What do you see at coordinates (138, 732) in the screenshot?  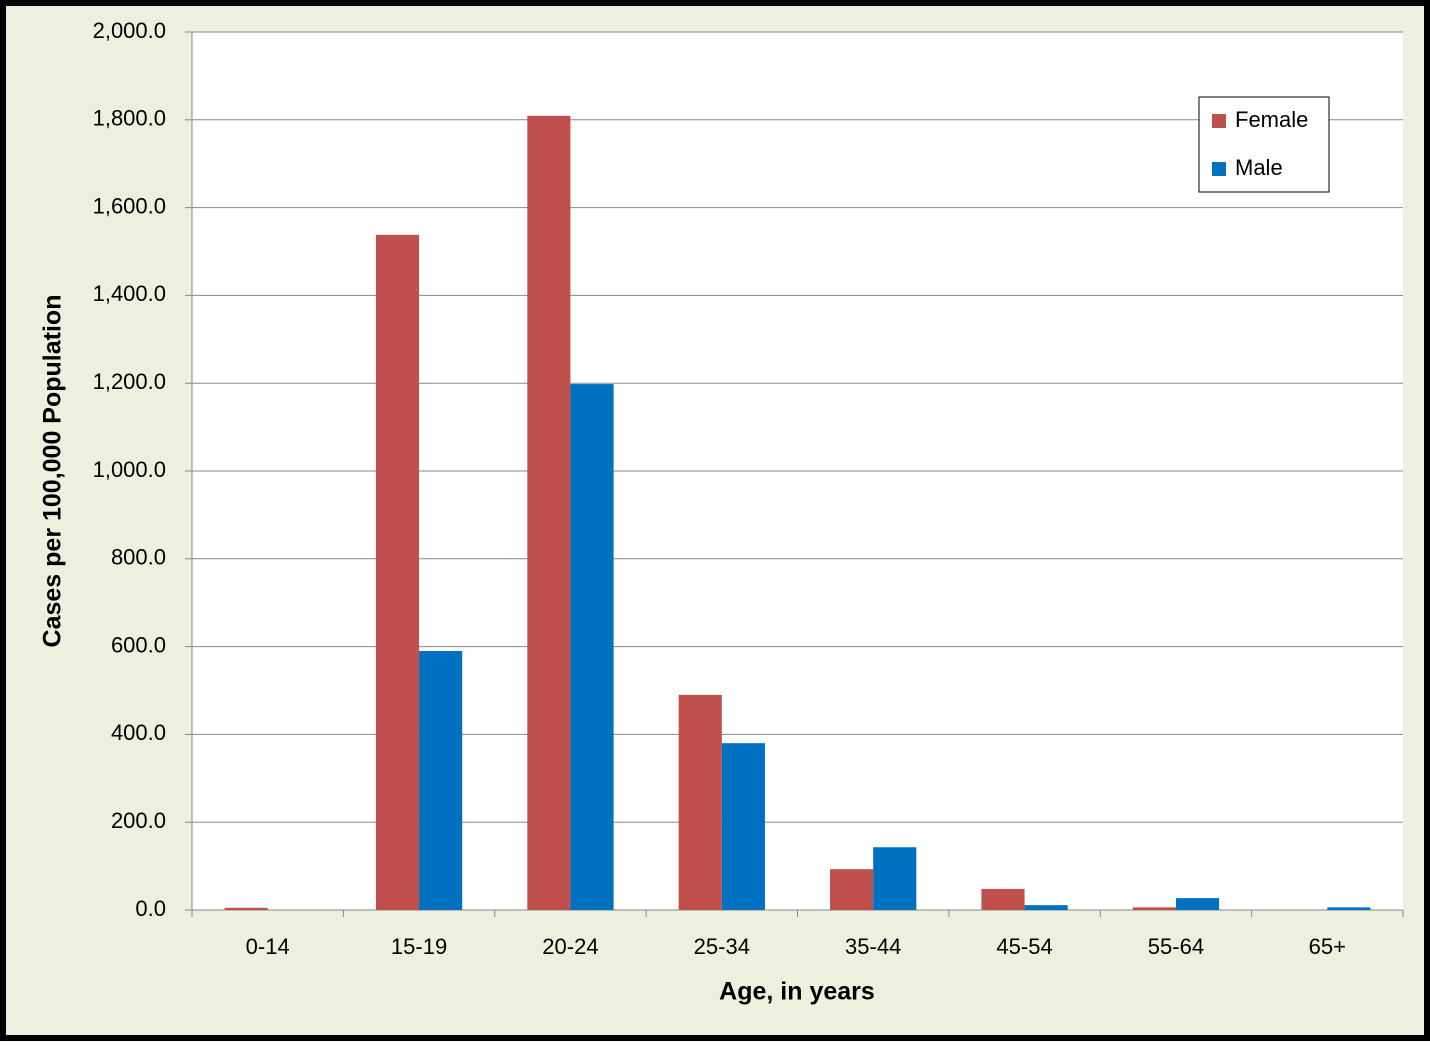 I see `y-tick-label: 400.0` at bounding box center [138, 732].